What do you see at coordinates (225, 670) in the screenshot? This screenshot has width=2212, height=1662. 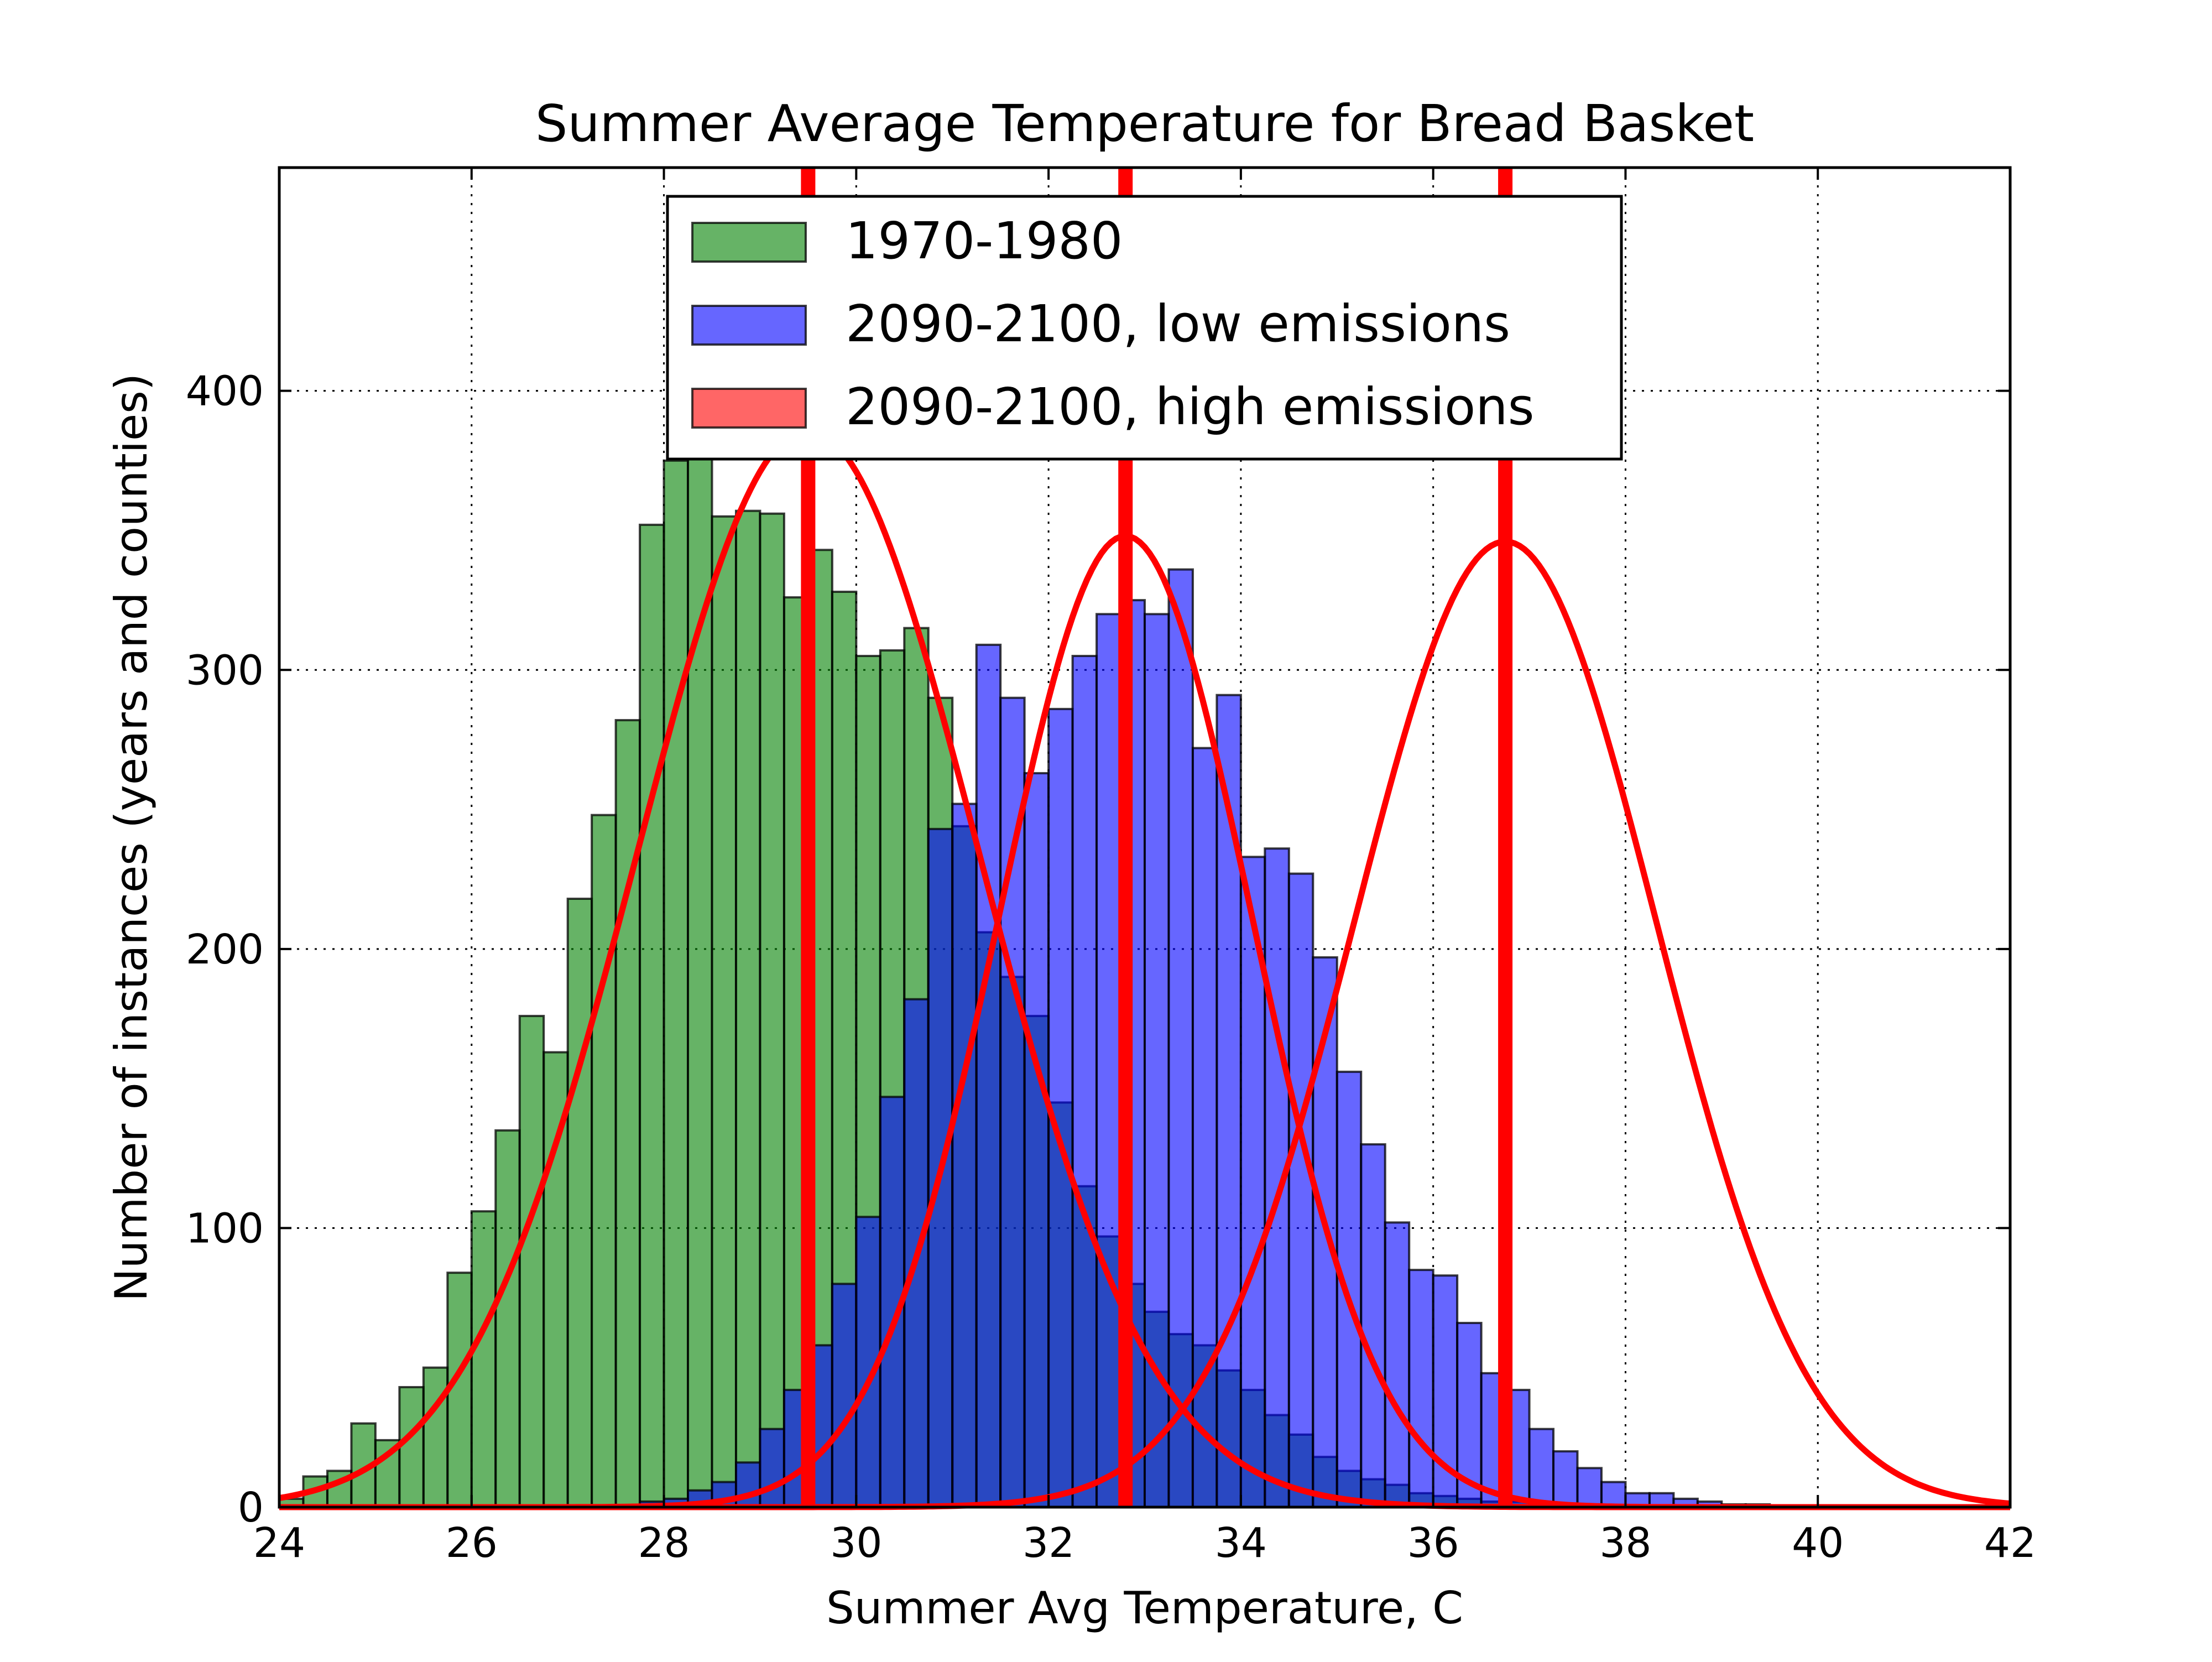 I see `y-tick-label: 300` at bounding box center [225, 670].